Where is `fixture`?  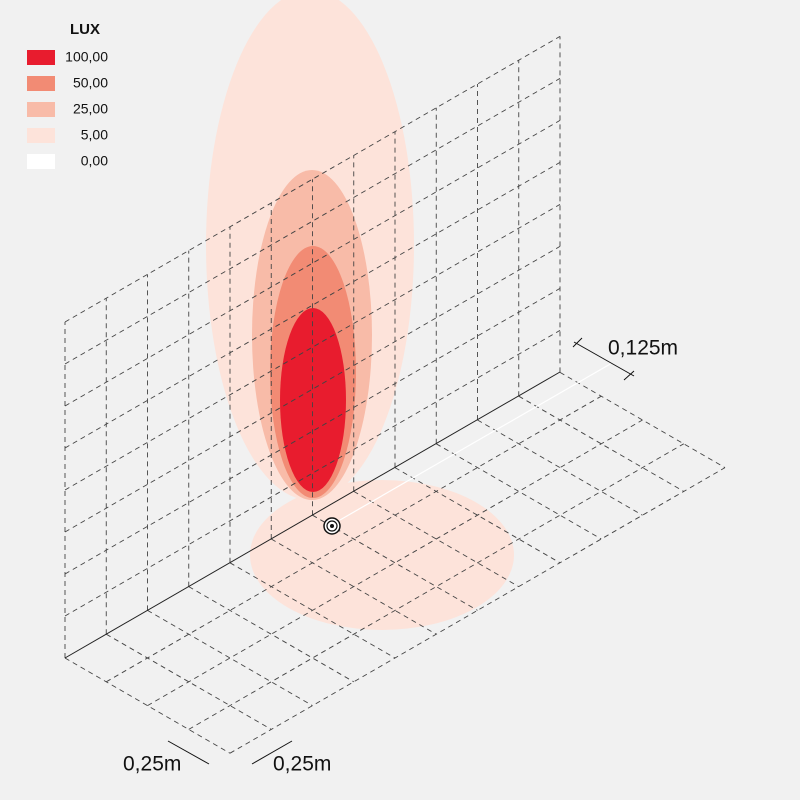
fixture is located at coordinates (332, 526).